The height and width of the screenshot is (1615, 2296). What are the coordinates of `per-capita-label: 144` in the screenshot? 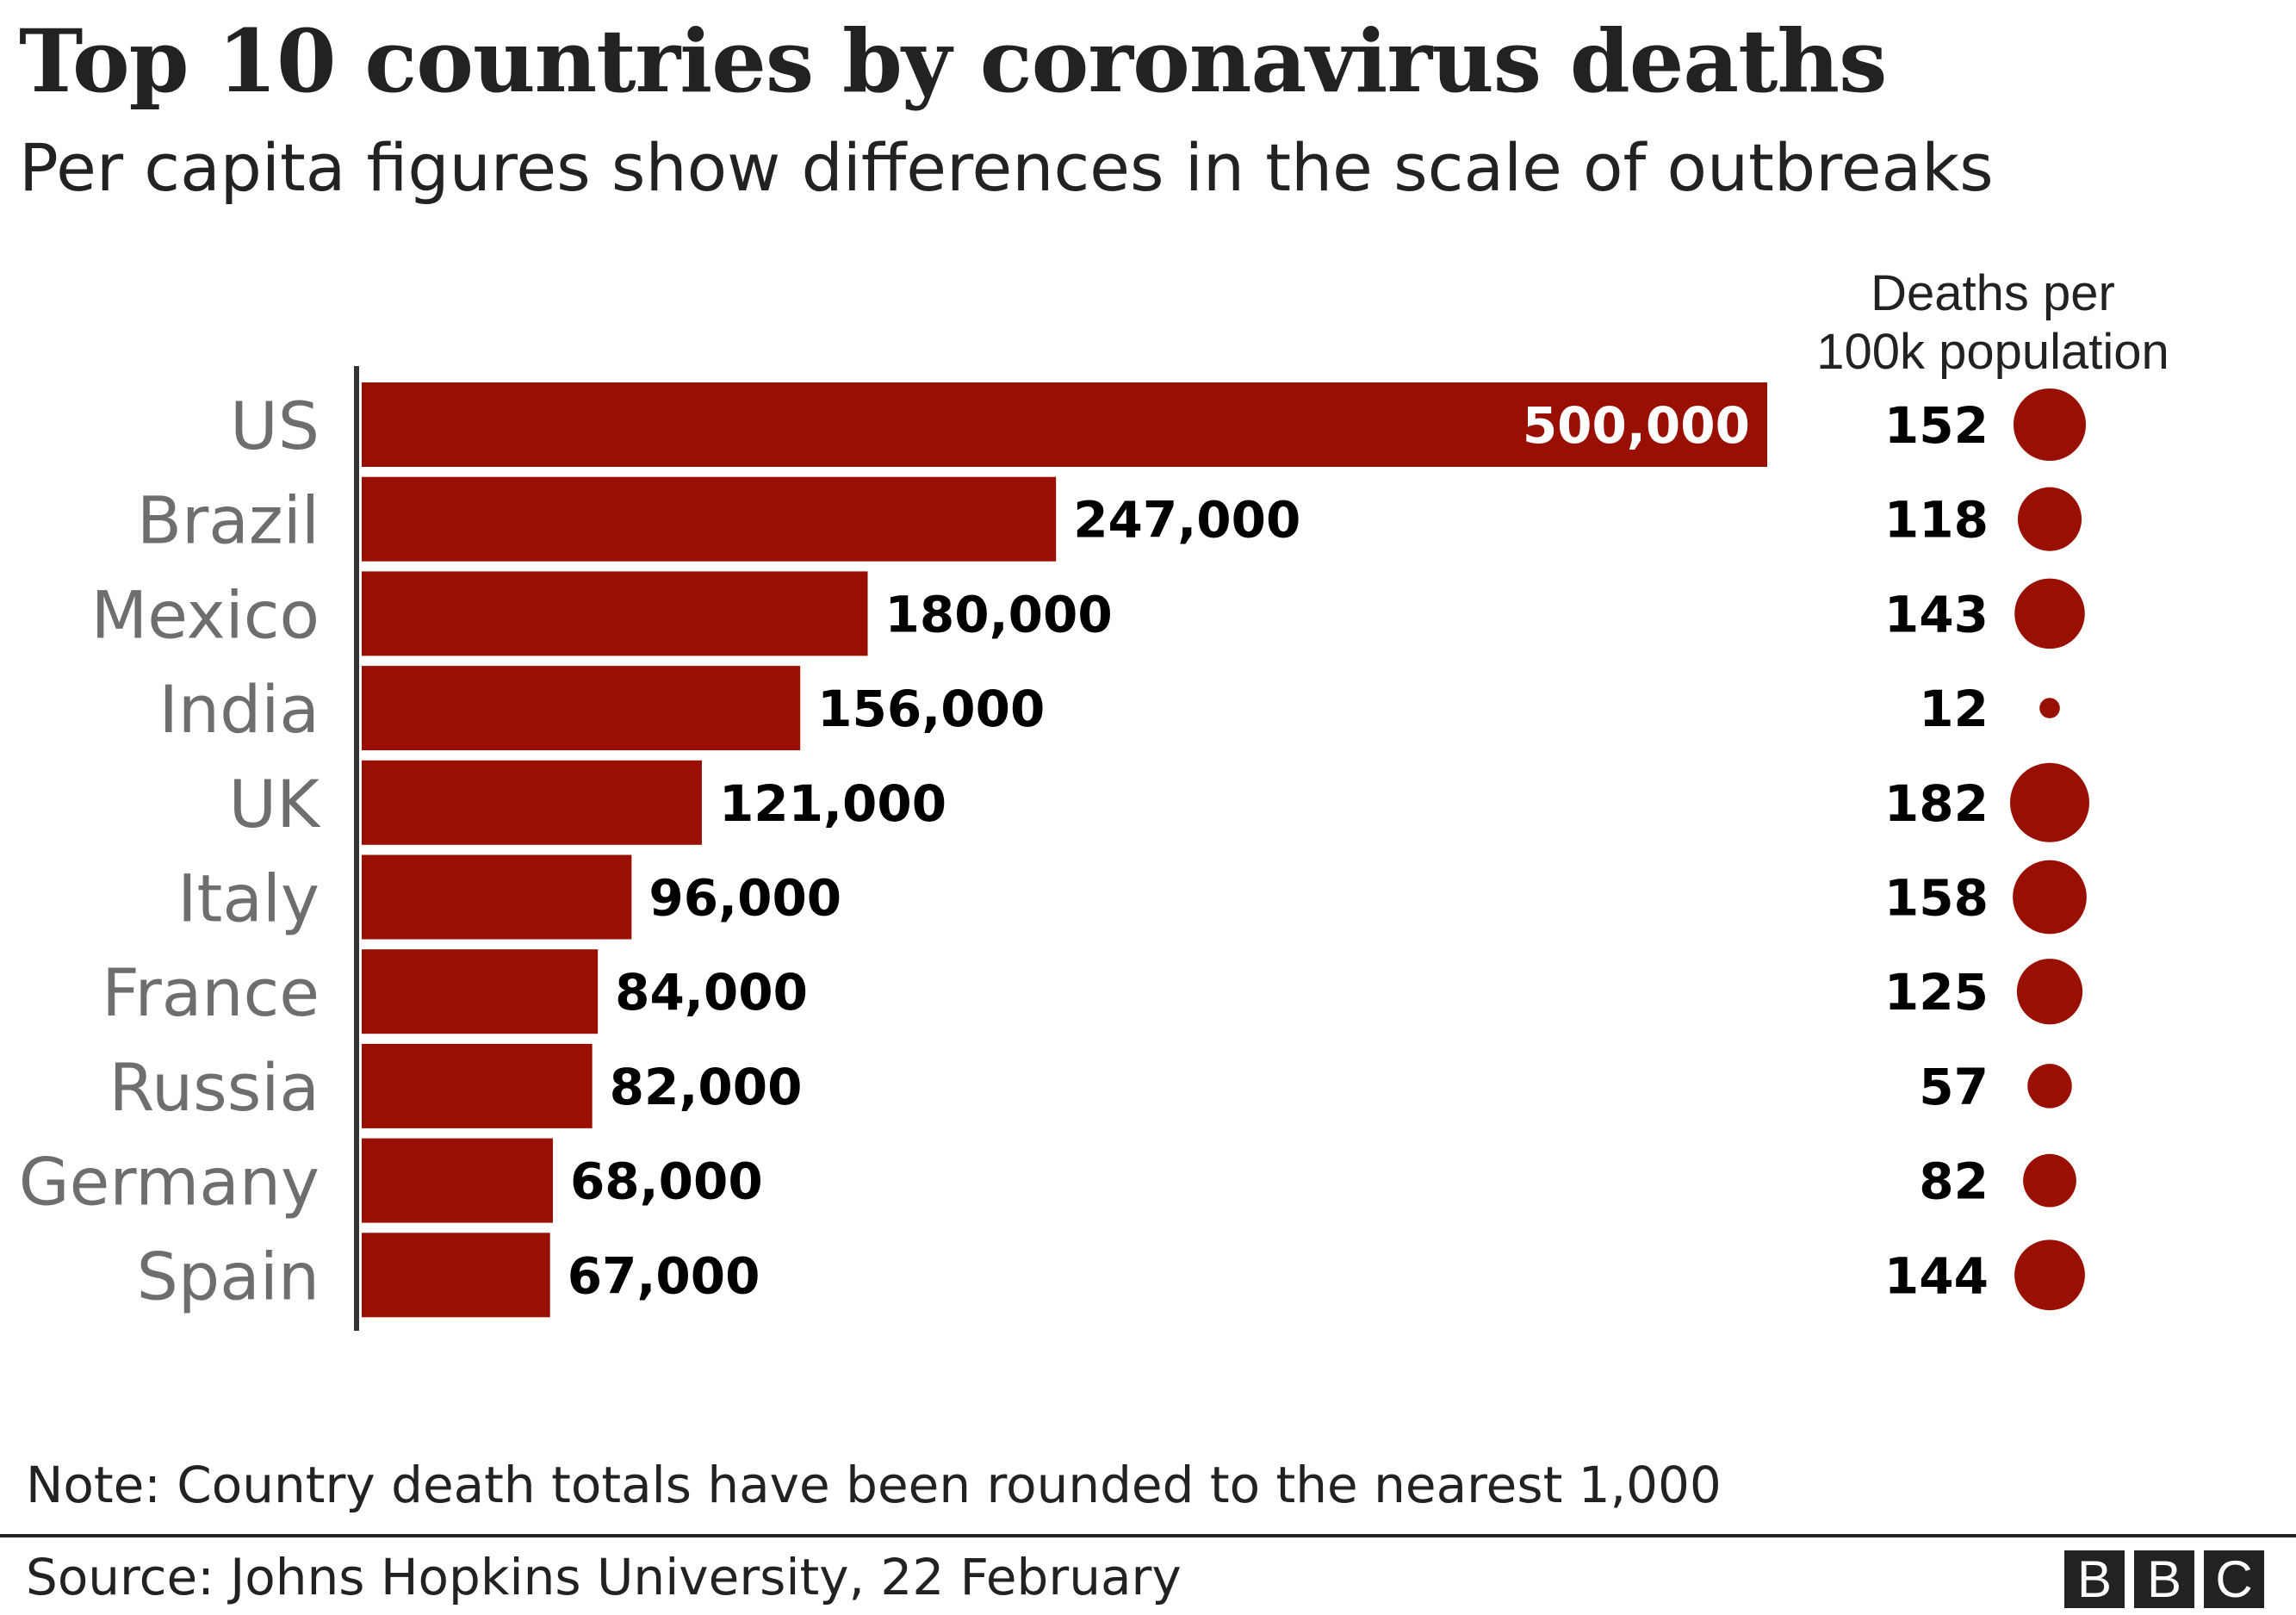 It's located at (1936, 1275).